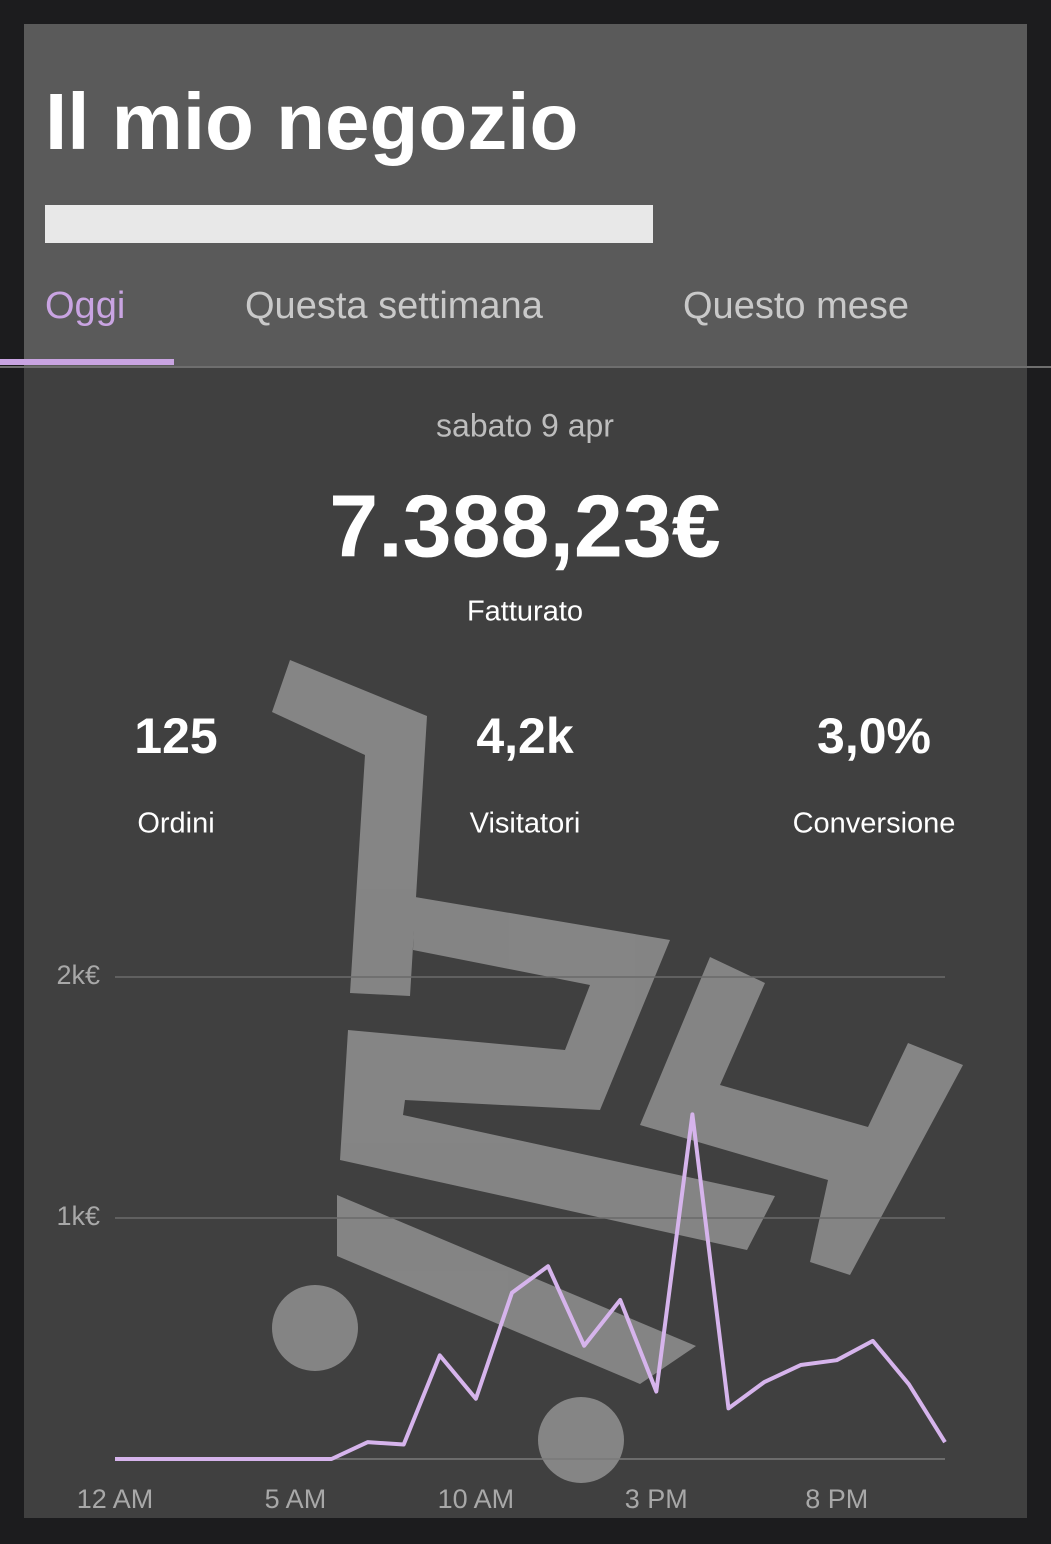 This screenshot has height=1544, width=1051. I want to click on y-tick-label: 2k€, so click(78, 975).